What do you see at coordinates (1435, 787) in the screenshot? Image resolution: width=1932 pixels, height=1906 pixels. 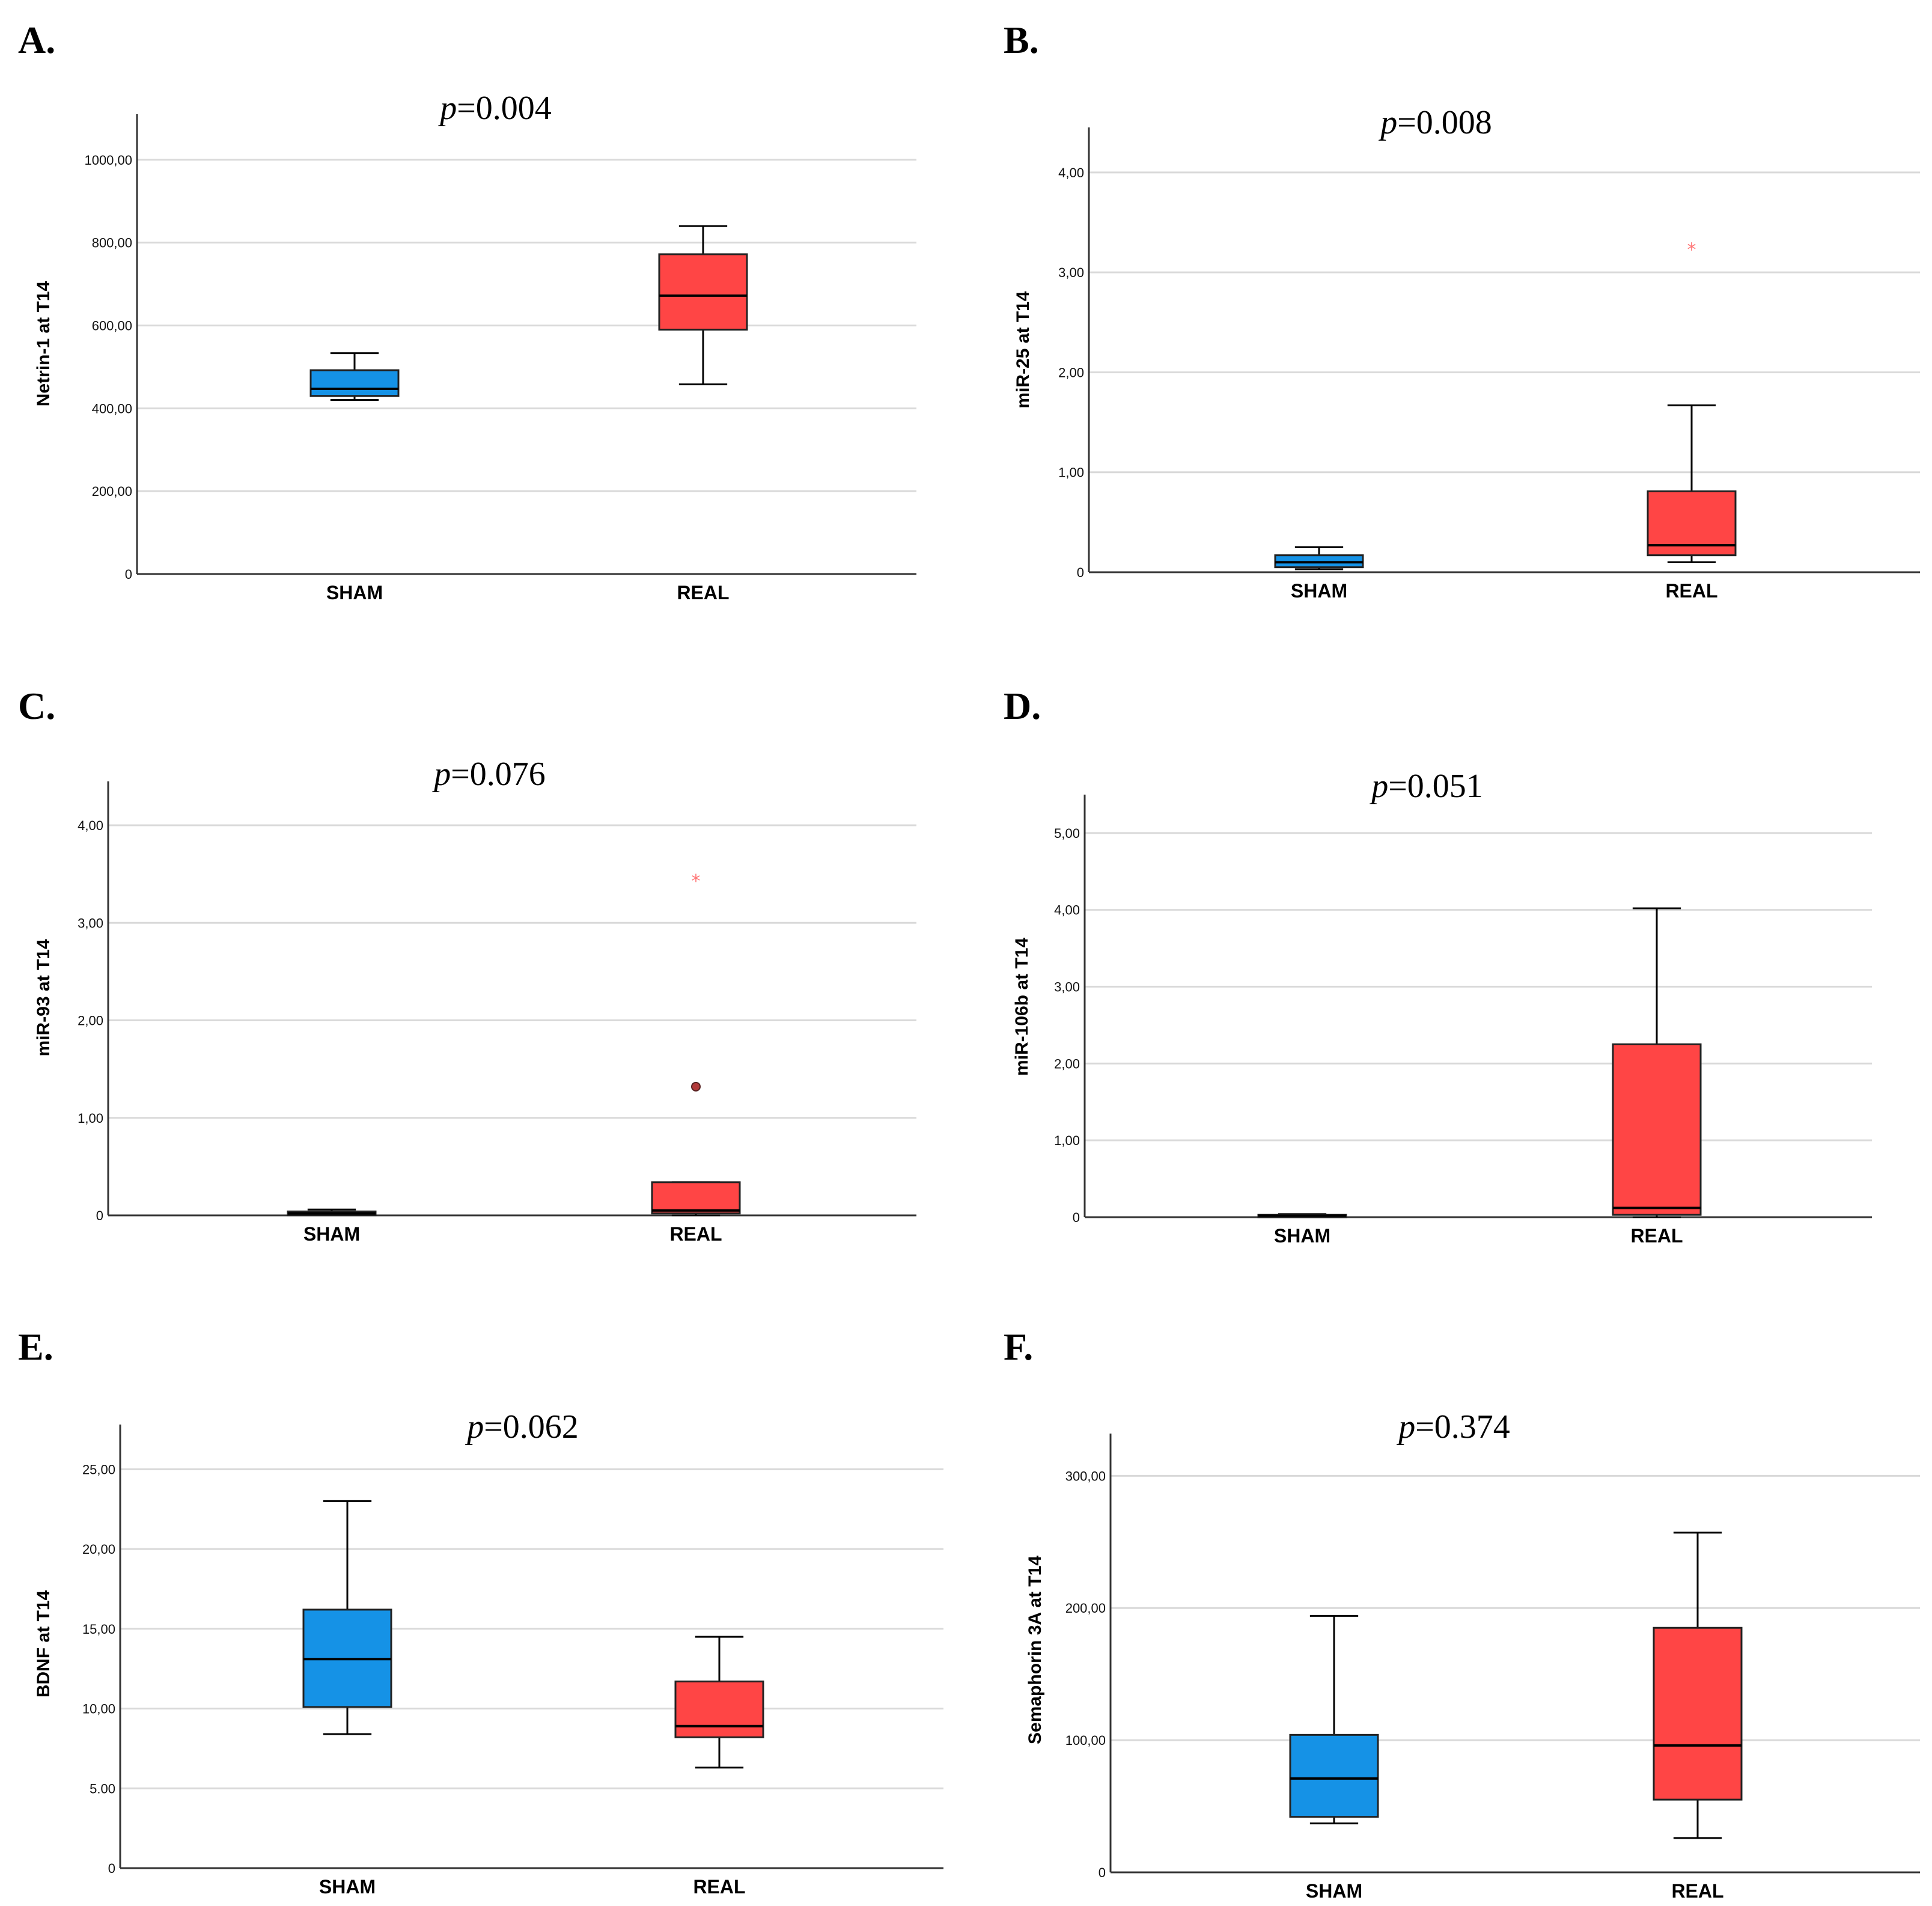 I see `p-value-number: =0.051` at bounding box center [1435, 787].